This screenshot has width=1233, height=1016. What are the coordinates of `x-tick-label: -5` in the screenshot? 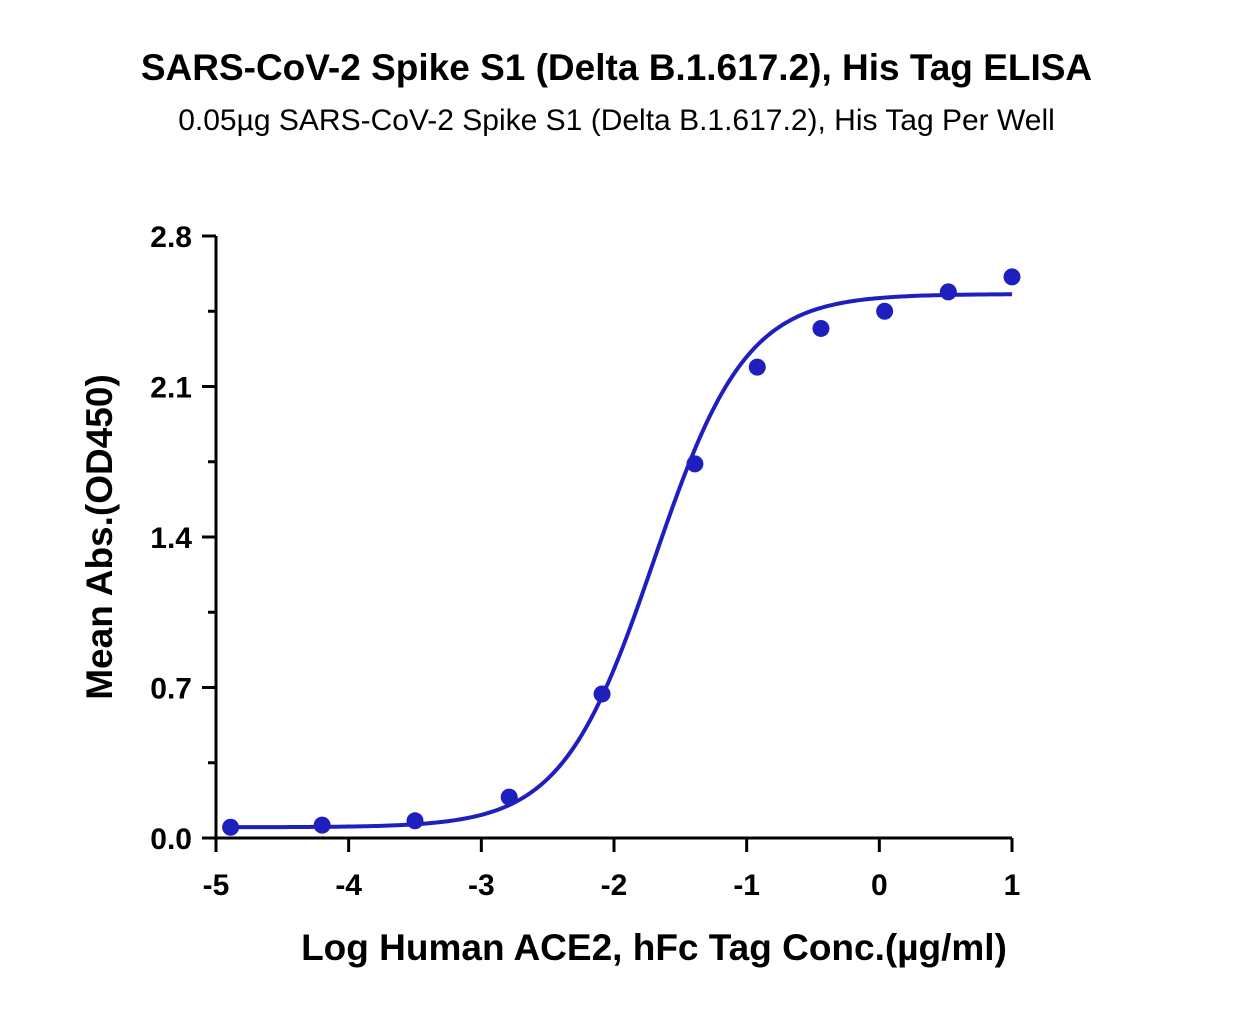 It's located at (216, 885).